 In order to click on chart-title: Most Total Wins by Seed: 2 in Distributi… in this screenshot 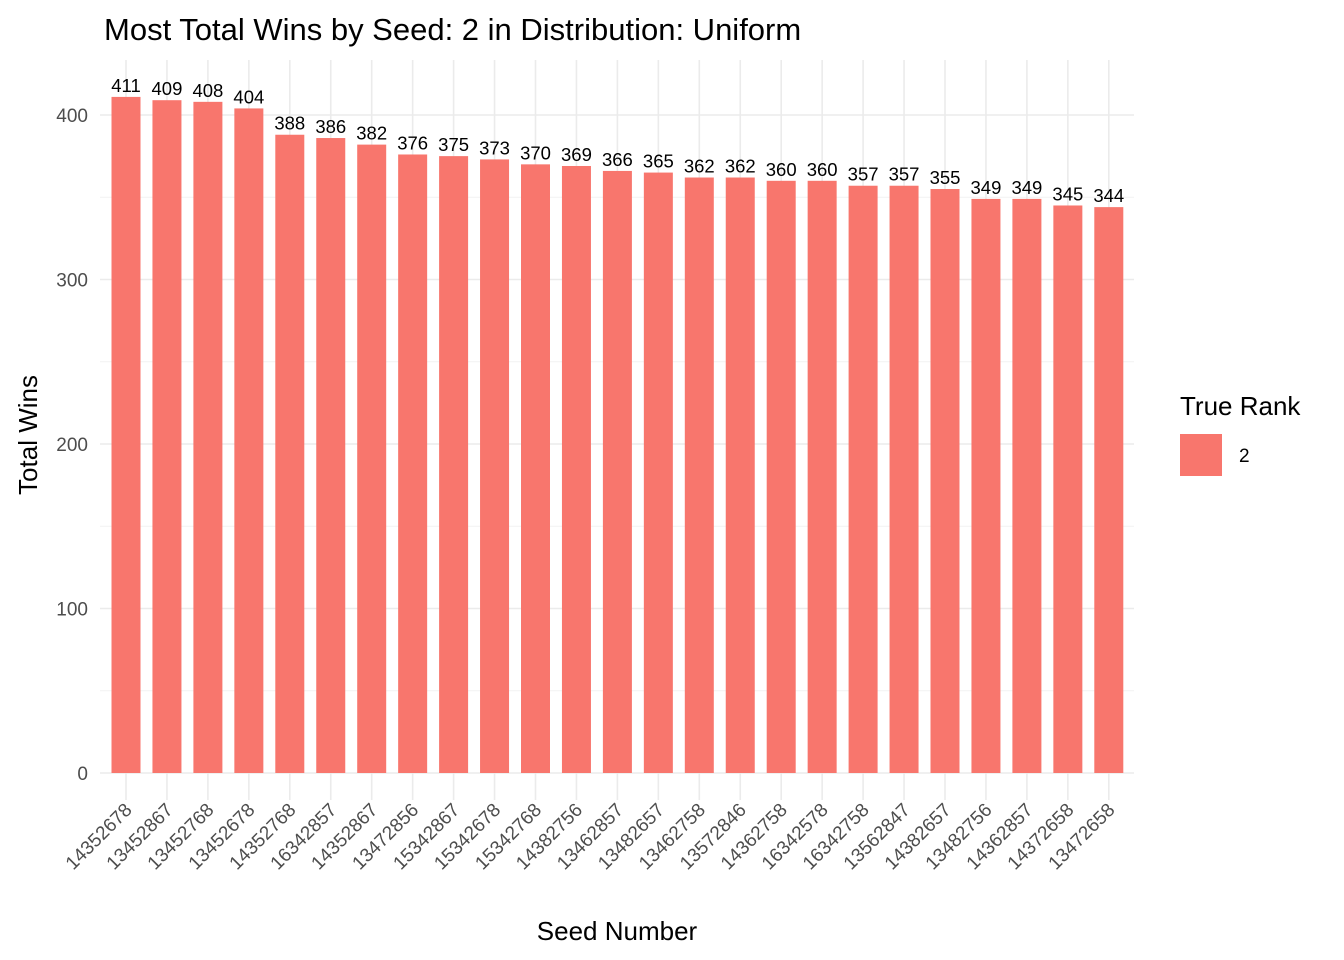, I will do `click(452, 29)`.